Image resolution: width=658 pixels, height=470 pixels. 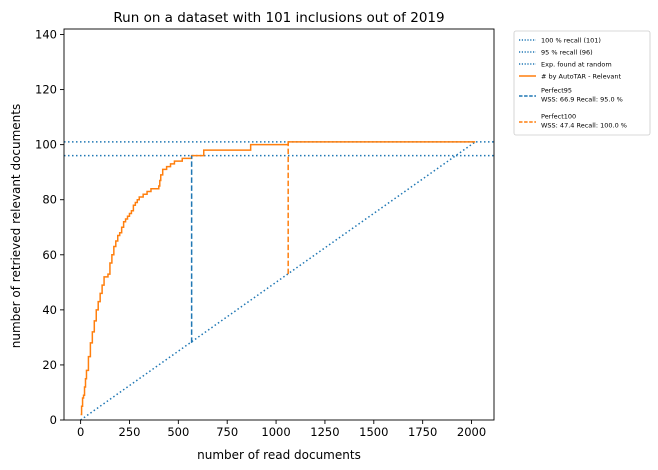 What do you see at coordinates (581, 77) in the screenshot?
I see `legend-label-by-autotar-relevant: # by AutoTAR - Relevant` at bounding box center [581, 77].